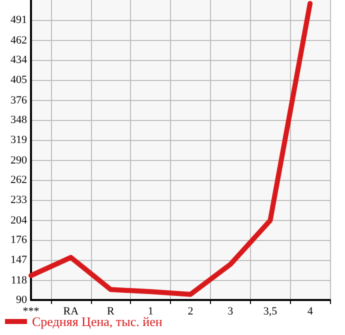 Image resolution: width=345 pixels, height=335 pixels. What do you see at coordinates (19, 200) in the screenshot?
I see `y-tick-label: 233` at bounding box center [19, 200].